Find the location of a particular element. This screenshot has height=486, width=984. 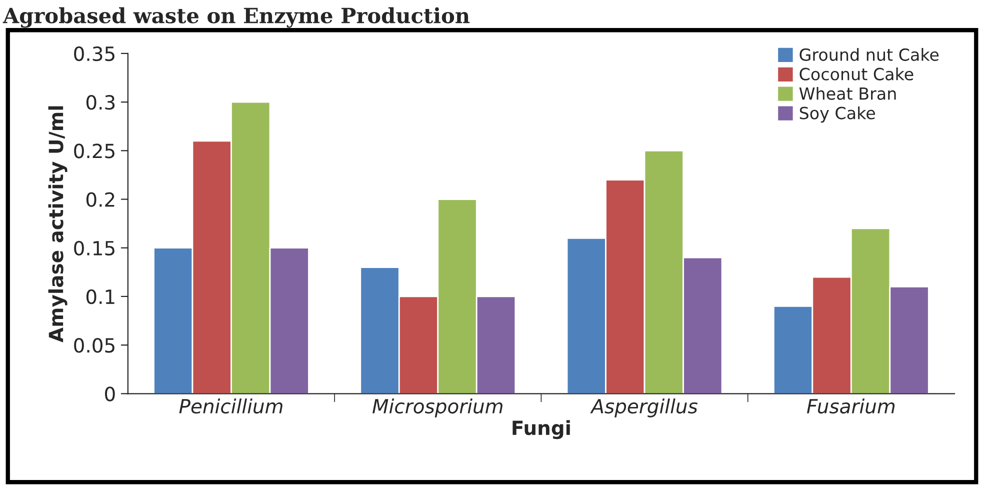

y-tick-label: 0.2 is located at coordinates (100, 199).